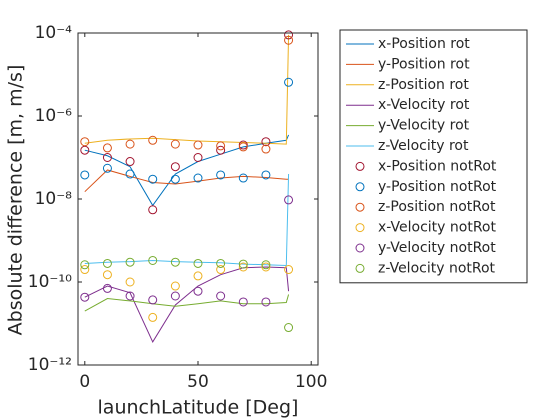 This screenshot has height=420, width=560. What do you see at coordinates (54, 33) in the screenshot?
I see `y-tick-label: 10⁻⁴` at bounding box center [54, 33].